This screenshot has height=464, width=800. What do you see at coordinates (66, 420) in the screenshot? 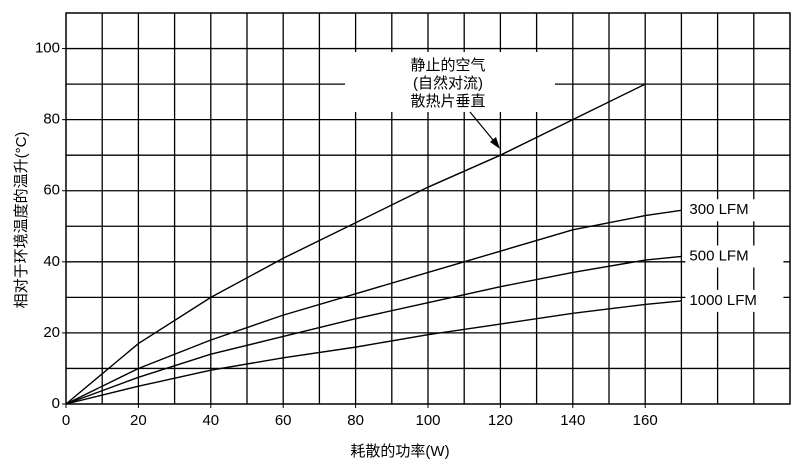
I see `x-tick-label: 0` at bounding box center [66, 420].